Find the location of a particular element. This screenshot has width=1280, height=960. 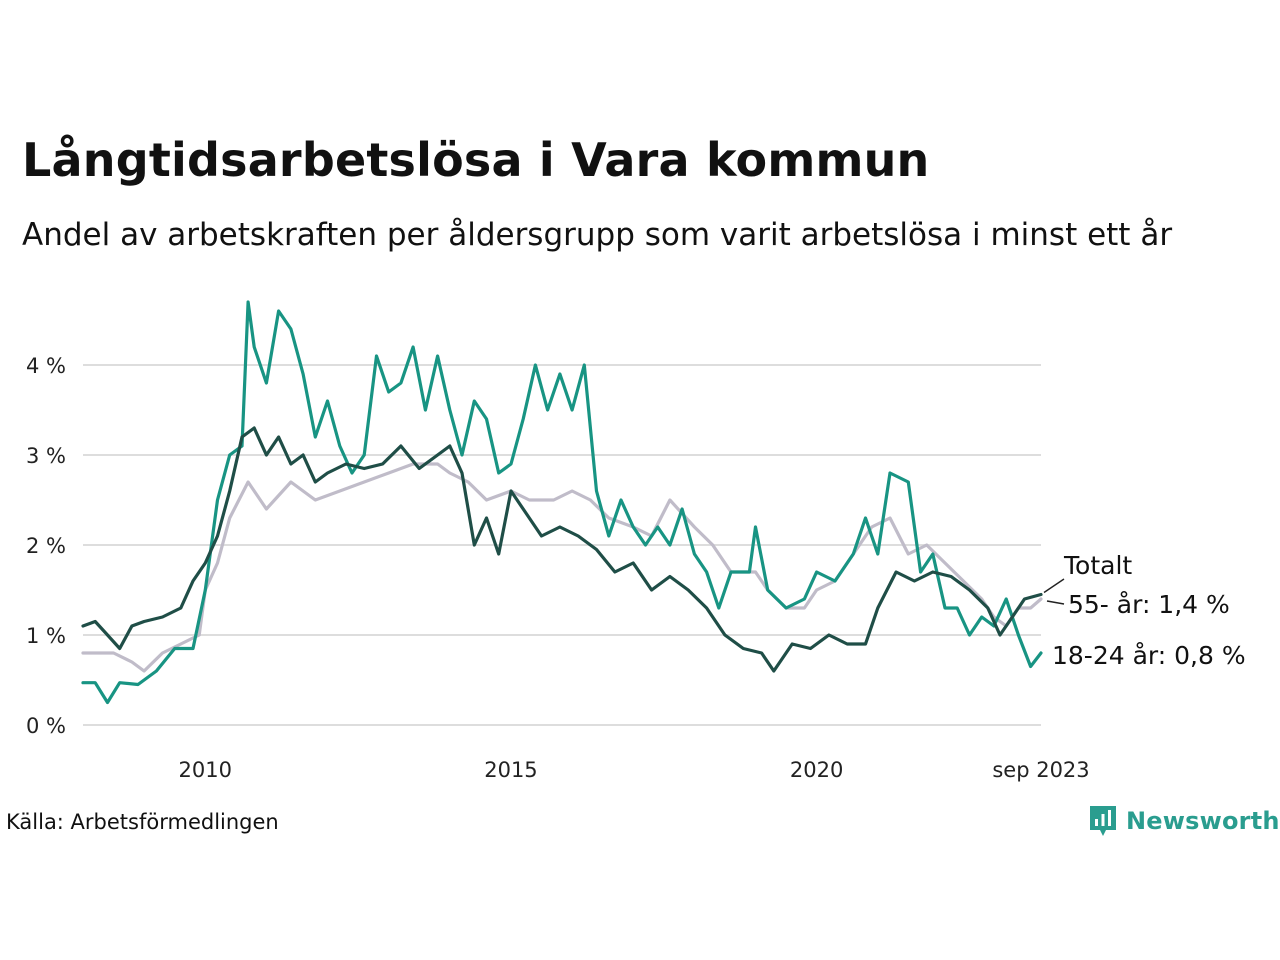

x-tick-label: 2010 is located at coordinates (205, 770).